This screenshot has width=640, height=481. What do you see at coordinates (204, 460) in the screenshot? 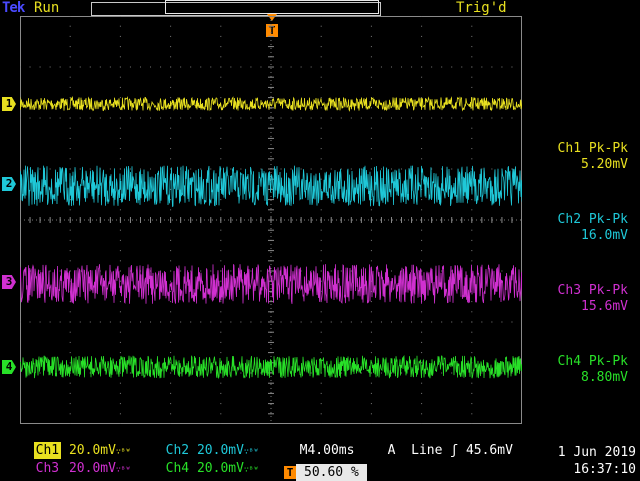
I see `ch4-scale-readout: Ch4 20.0mV∵ᴮᵂ` at bounding box center [204, 460].